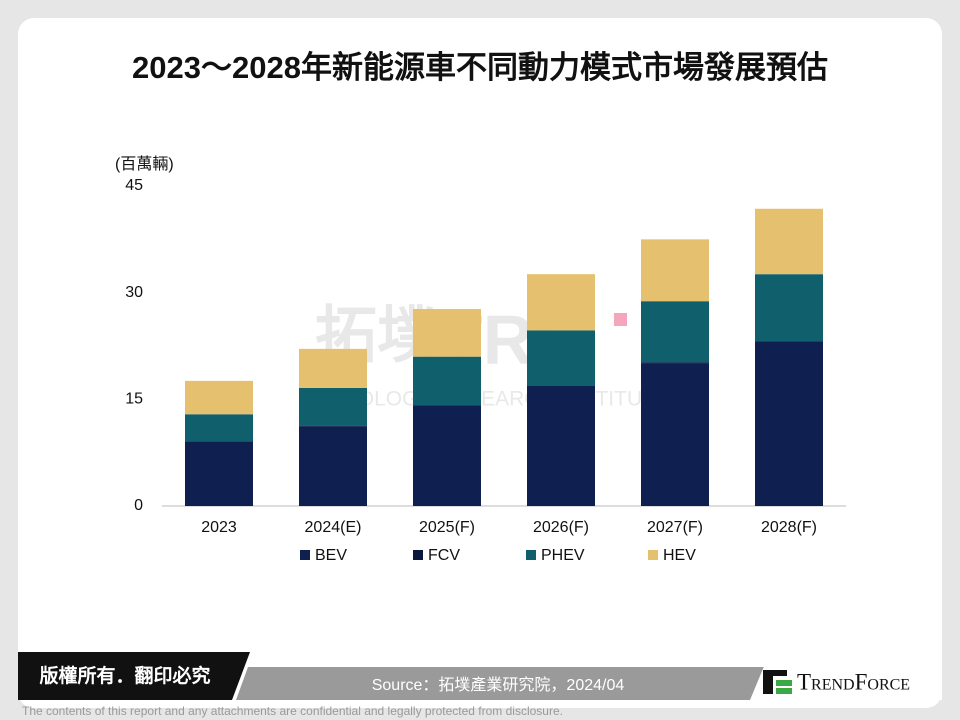  I want to click on chart-title: 2023～2028年新能源車不同動力模式市場發展預估, so click(480, 67).